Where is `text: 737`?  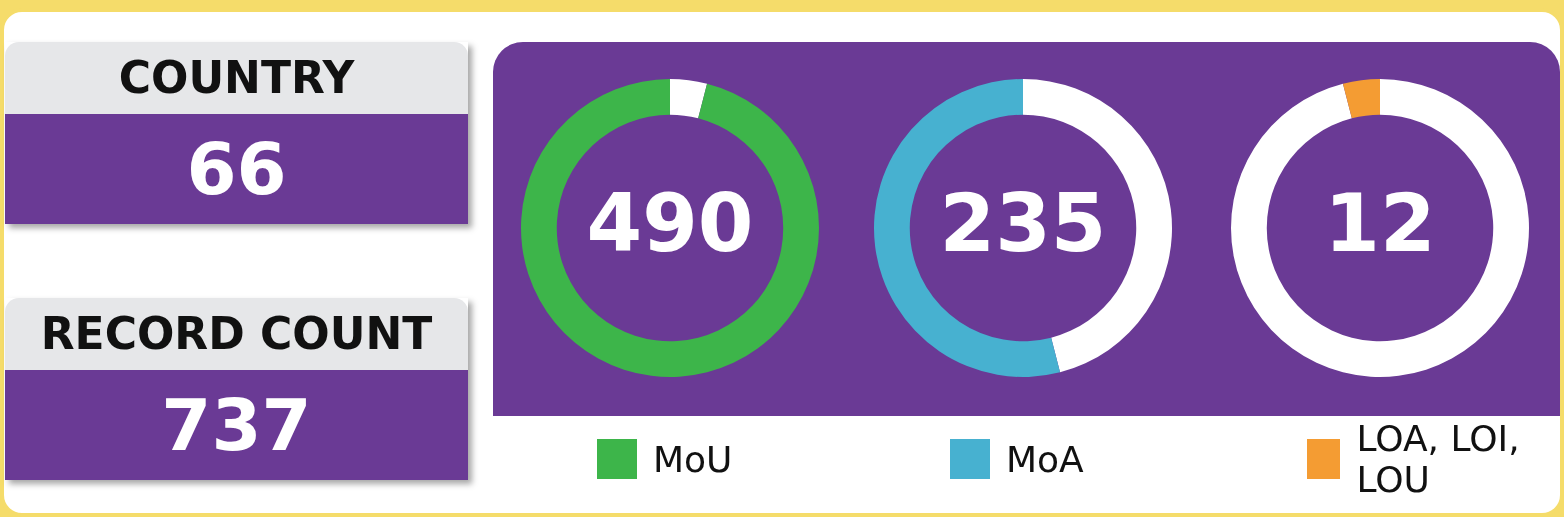
text: 737 is located at coordinates (236, 425).